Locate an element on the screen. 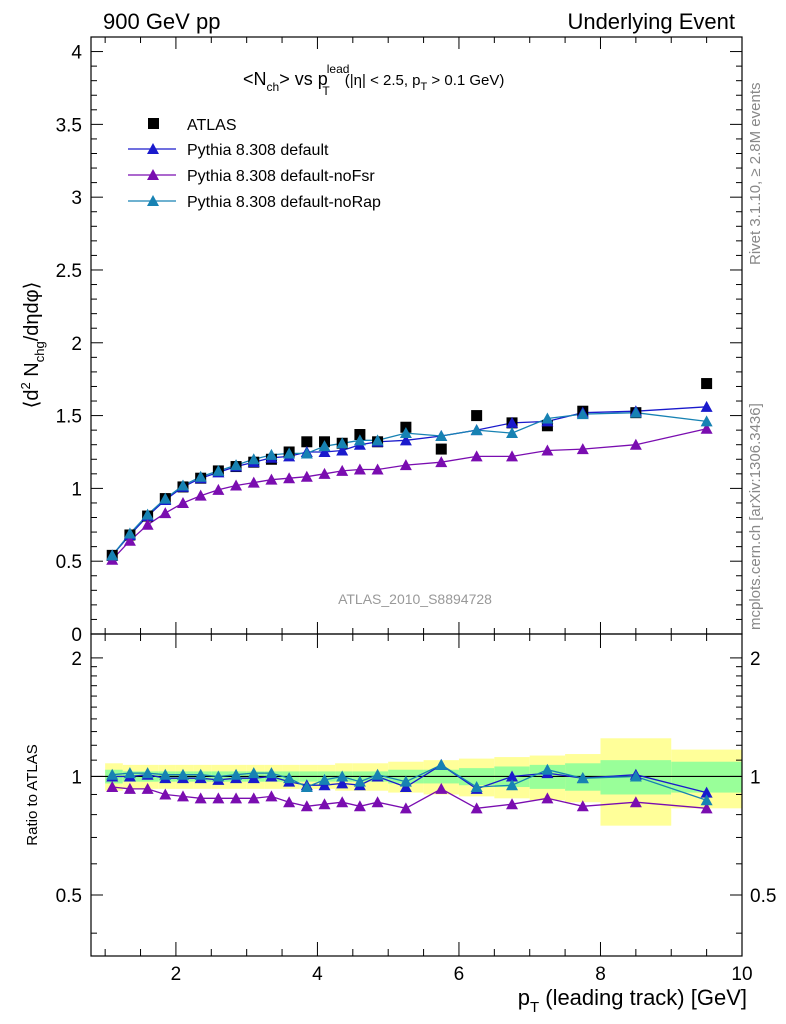 The height and width of the screenshot is (1024, 786). mcplots-label: mcplots.cern.ch [arXiv:1306.3436] is located at coordinates (755, 516).